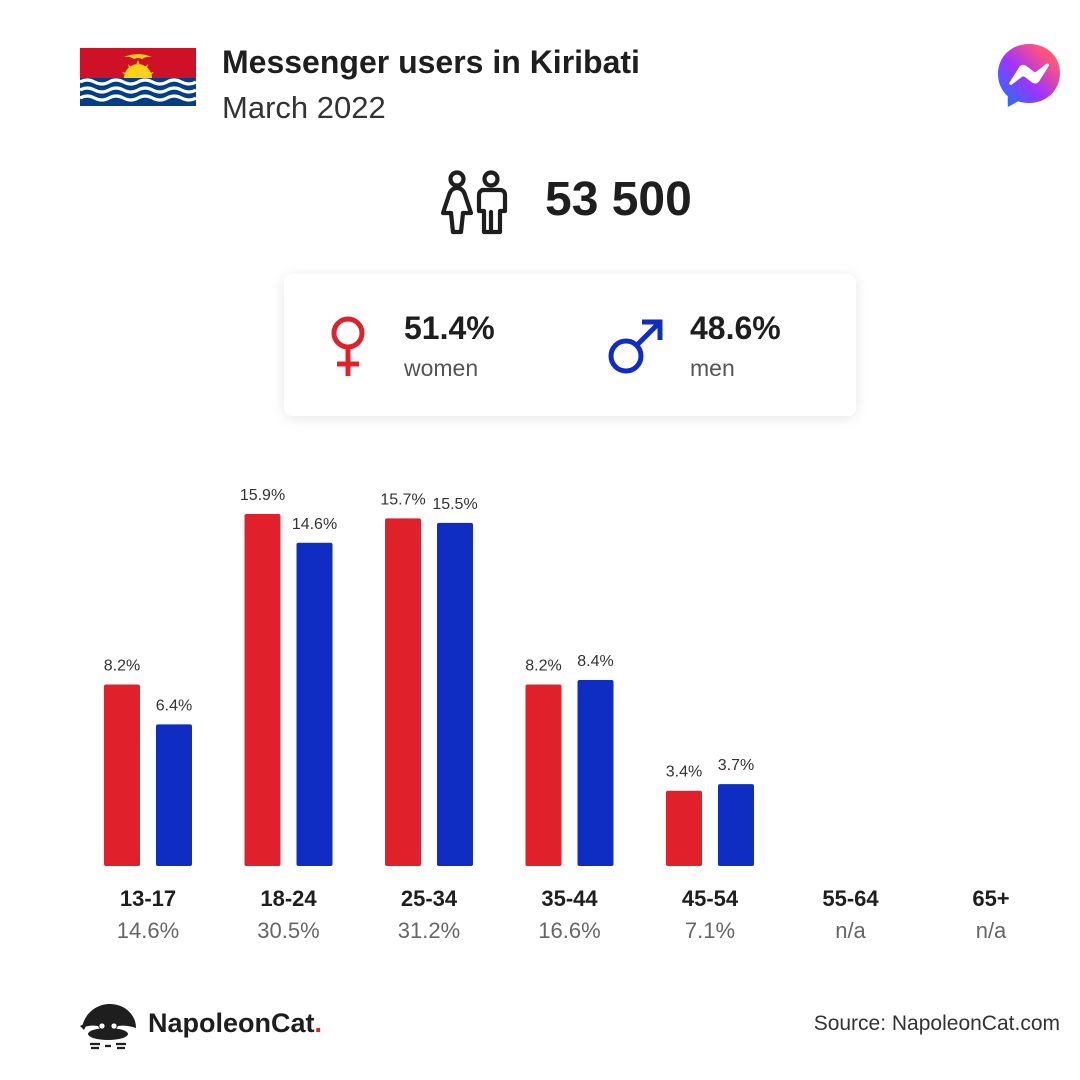  Describe the element at coordinates (288, 930) in the screenshot. I see `category-total-18-24: 30.5%` at that location.